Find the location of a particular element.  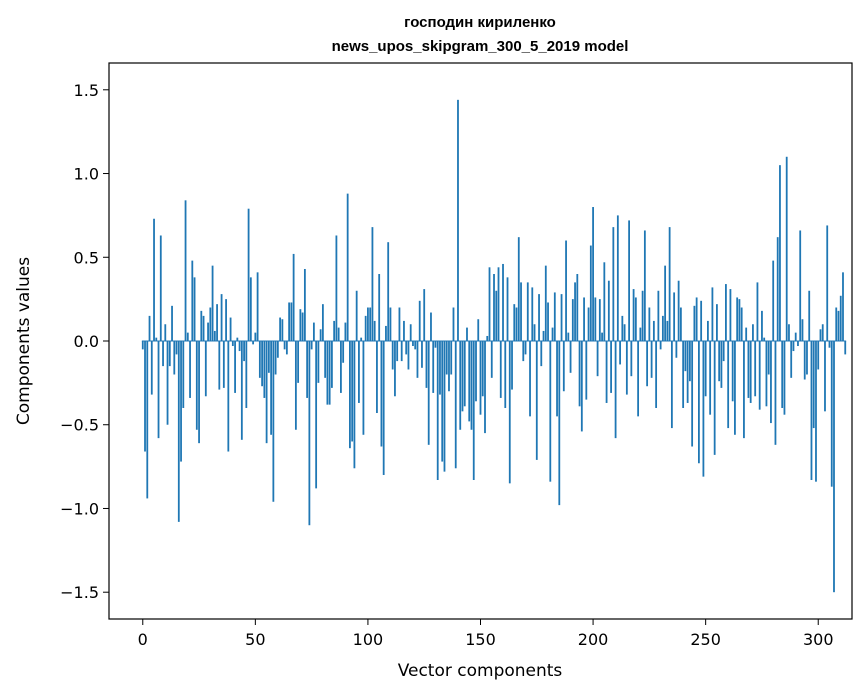

x-tick-label: 150 is located at coordinates (480, 639).